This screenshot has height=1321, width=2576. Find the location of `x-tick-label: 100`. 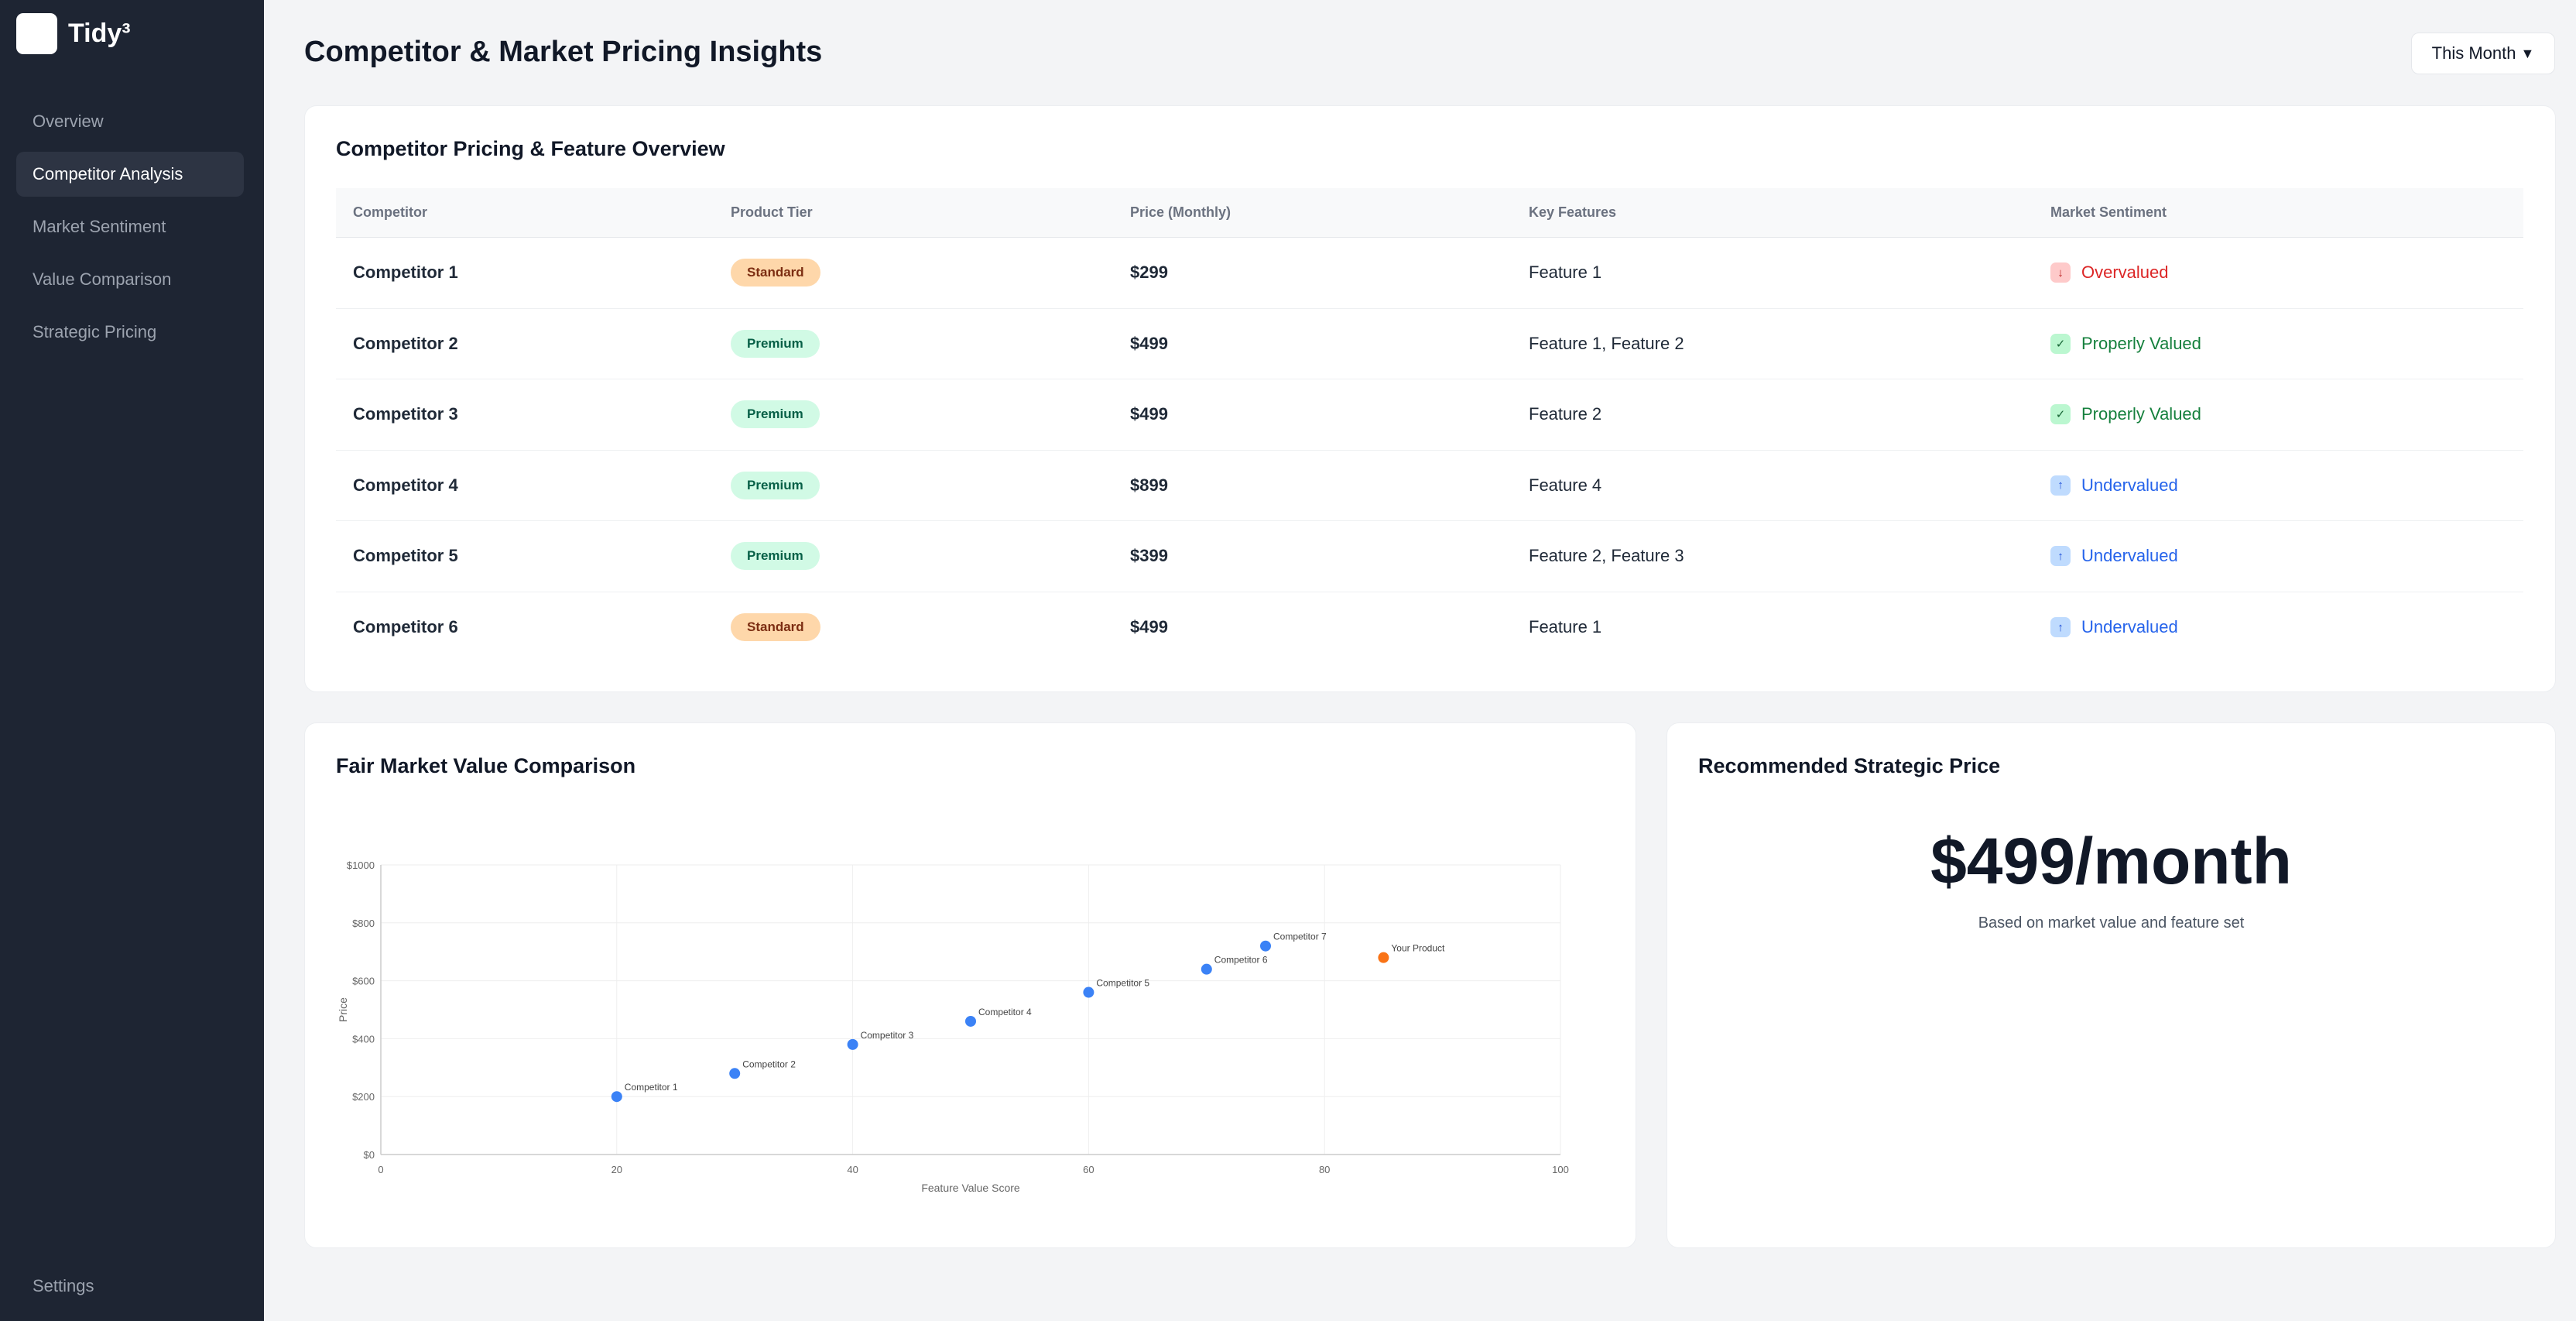

x-tick-label: 100 is located at coordinates (1560, 1169).